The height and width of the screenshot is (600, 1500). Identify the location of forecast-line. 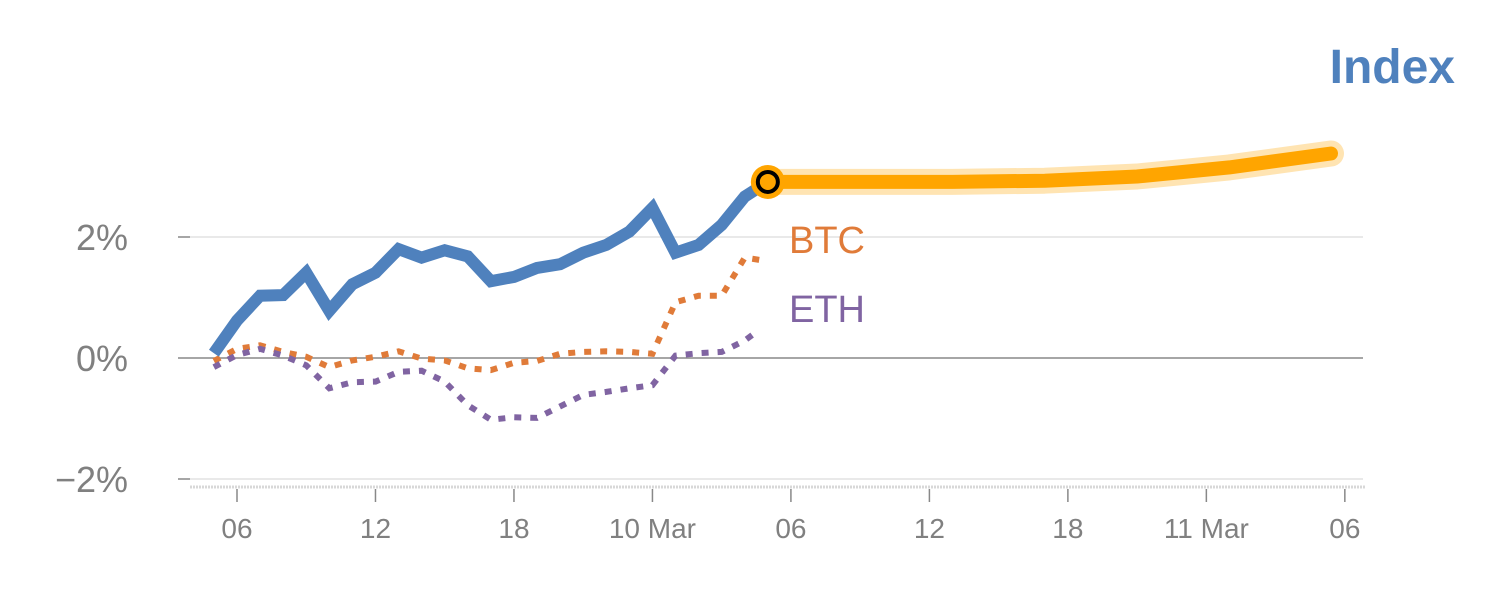
(1049, 167).